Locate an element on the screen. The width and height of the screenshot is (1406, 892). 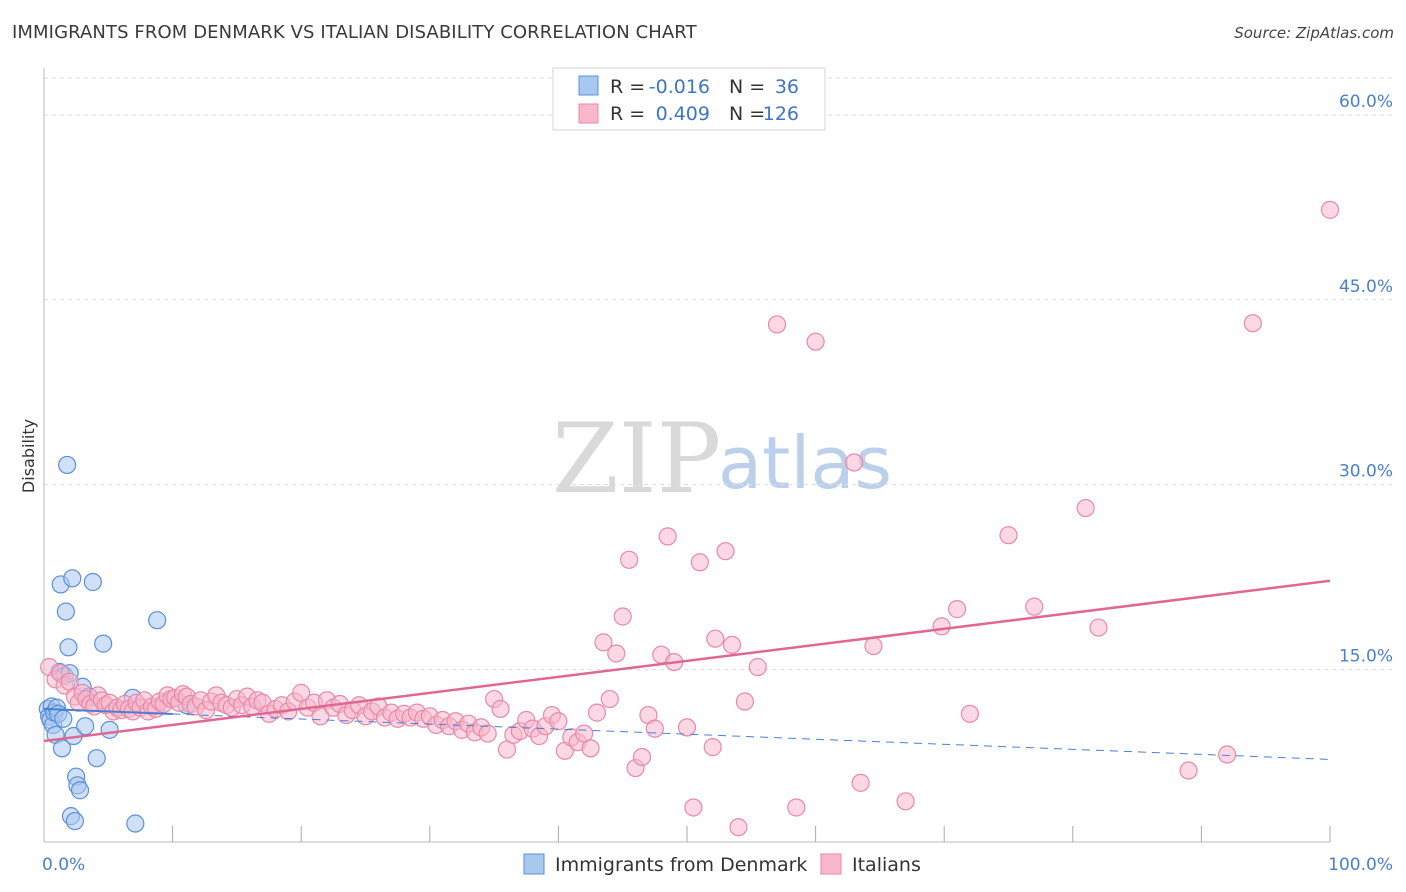
legend-r-value-blue: -0.016 is located at coordinates (679, 87).